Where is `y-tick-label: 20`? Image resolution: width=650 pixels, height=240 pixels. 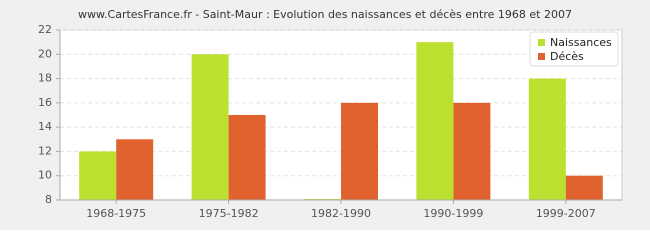 y-tick-label: 20 is located at coordinates (45, 53).